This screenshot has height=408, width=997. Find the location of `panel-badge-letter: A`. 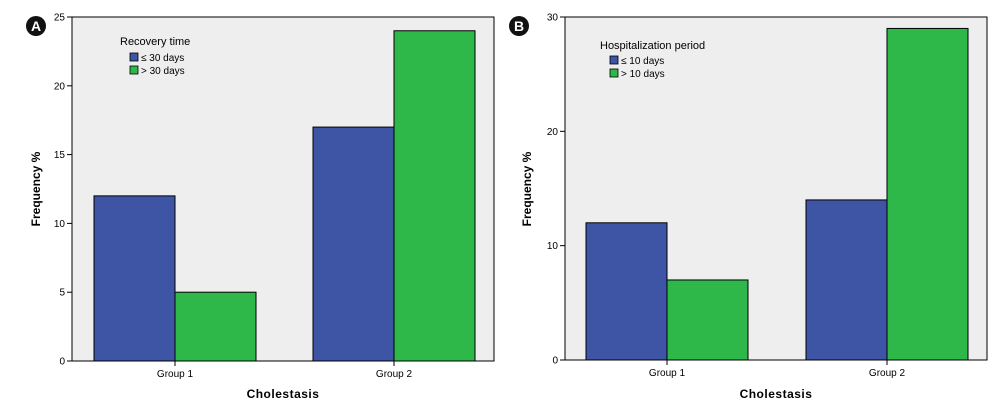

panel-badge-letter: A is located at coordinates (36, 26).